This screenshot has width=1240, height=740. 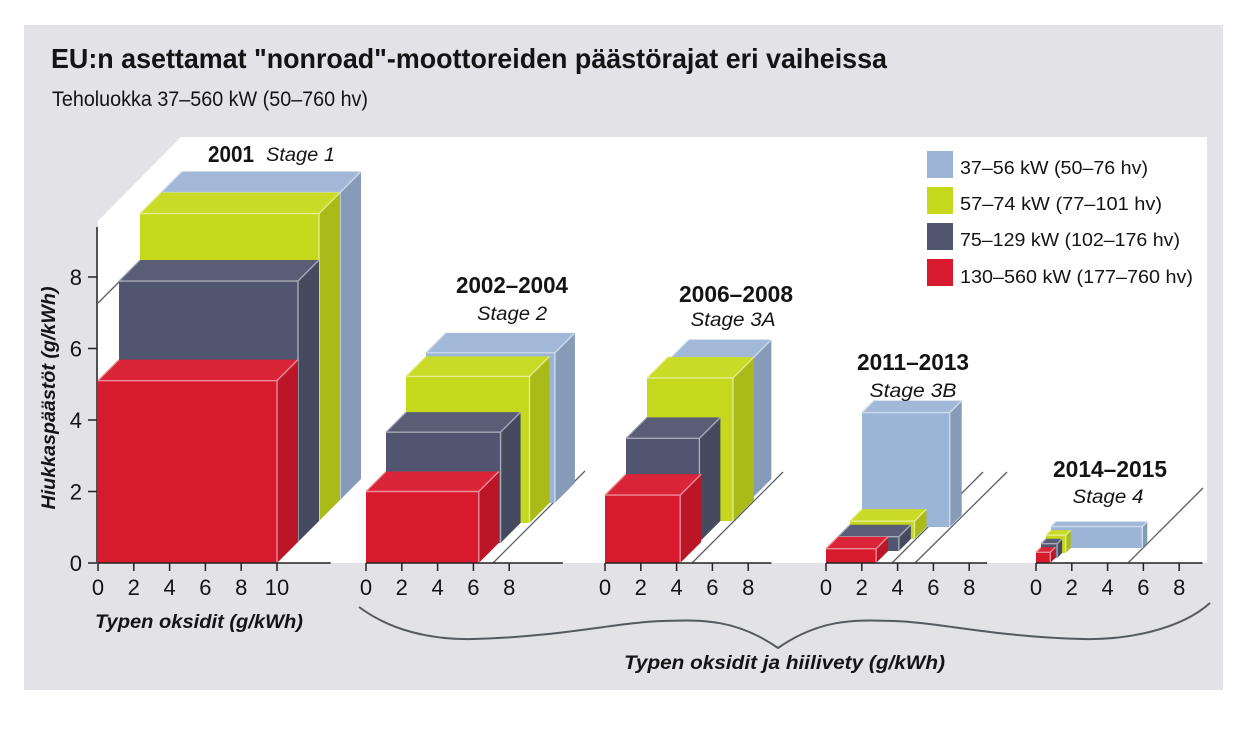 What do you see at coordinates (1108, 497) in the screenshot?
I see `stage-name-label: Stage 4` at bounding box center [1108, 497].